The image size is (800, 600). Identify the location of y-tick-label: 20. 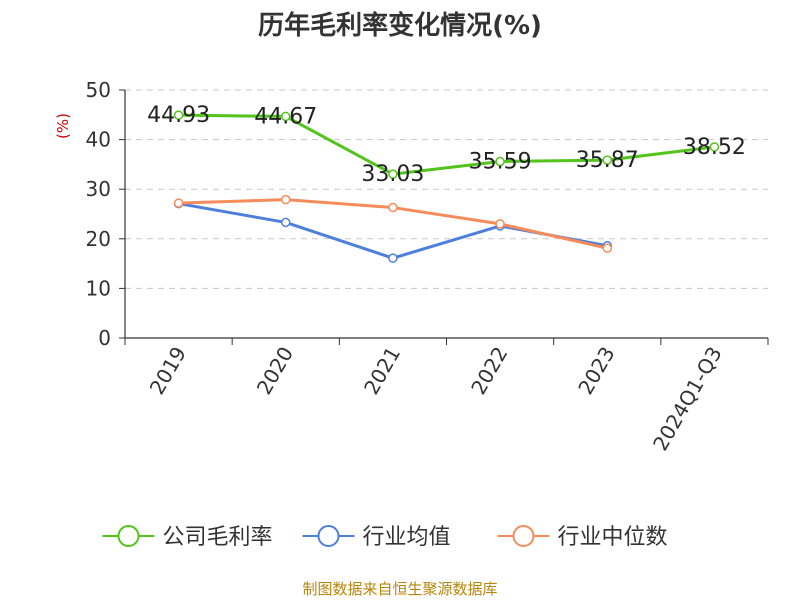
(98, 239).